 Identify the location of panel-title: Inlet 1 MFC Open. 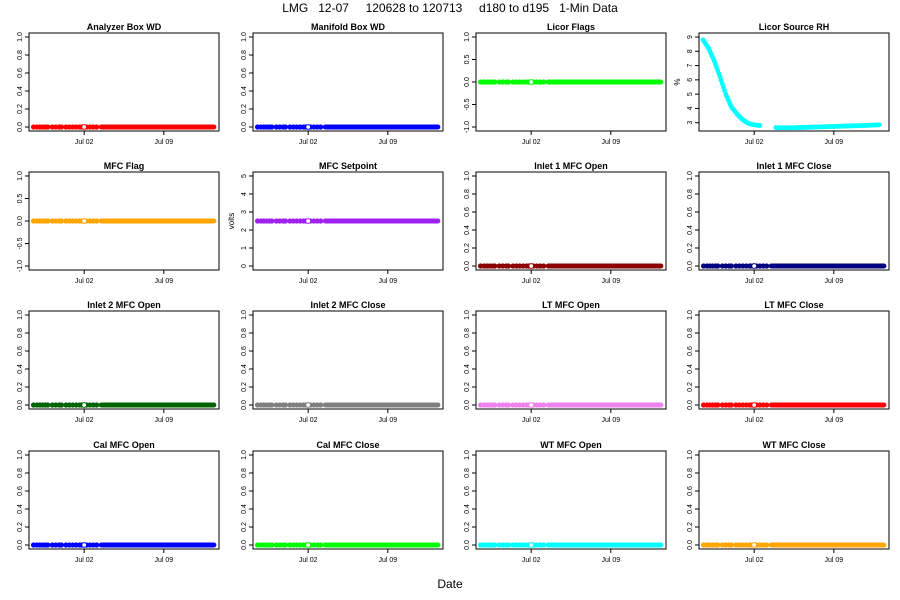
(571, 166).